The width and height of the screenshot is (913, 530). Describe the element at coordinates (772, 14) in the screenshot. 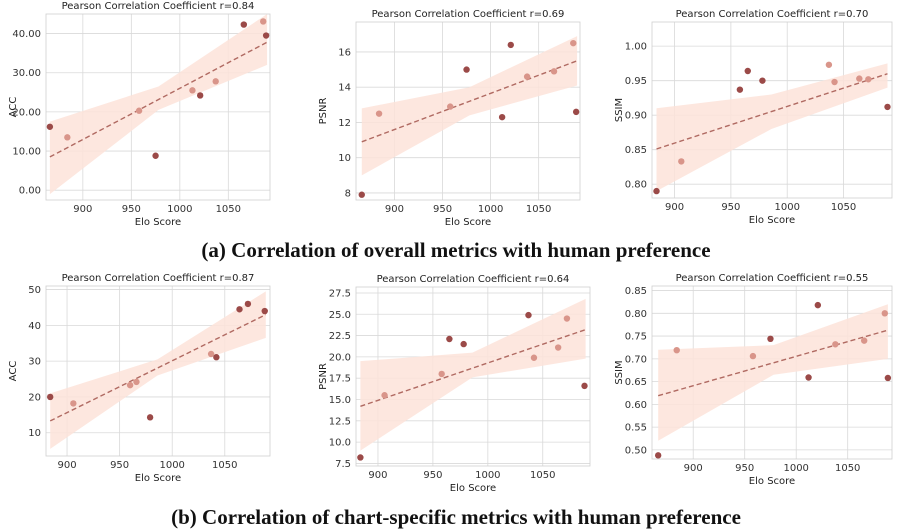

I see `chart-title: Pearson Correlation Coefficient r=0.70` at that location.